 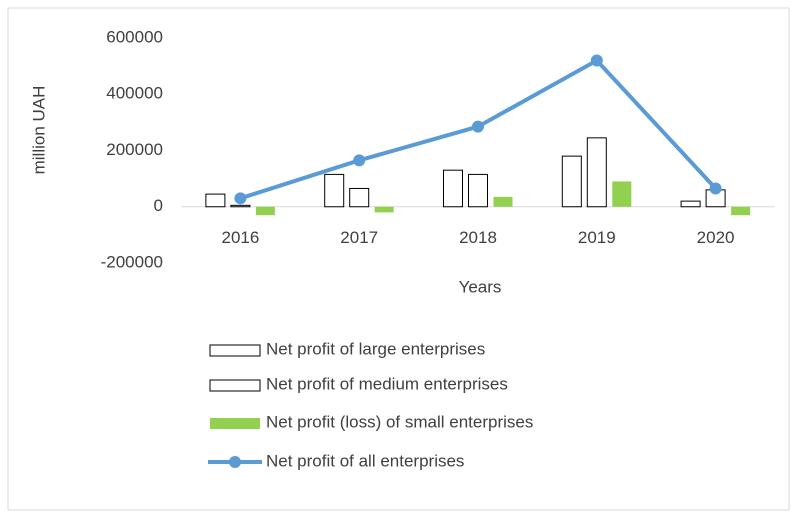 I want to click on legend-label: Net profit of large enterprises, so click(x=375, y=348).